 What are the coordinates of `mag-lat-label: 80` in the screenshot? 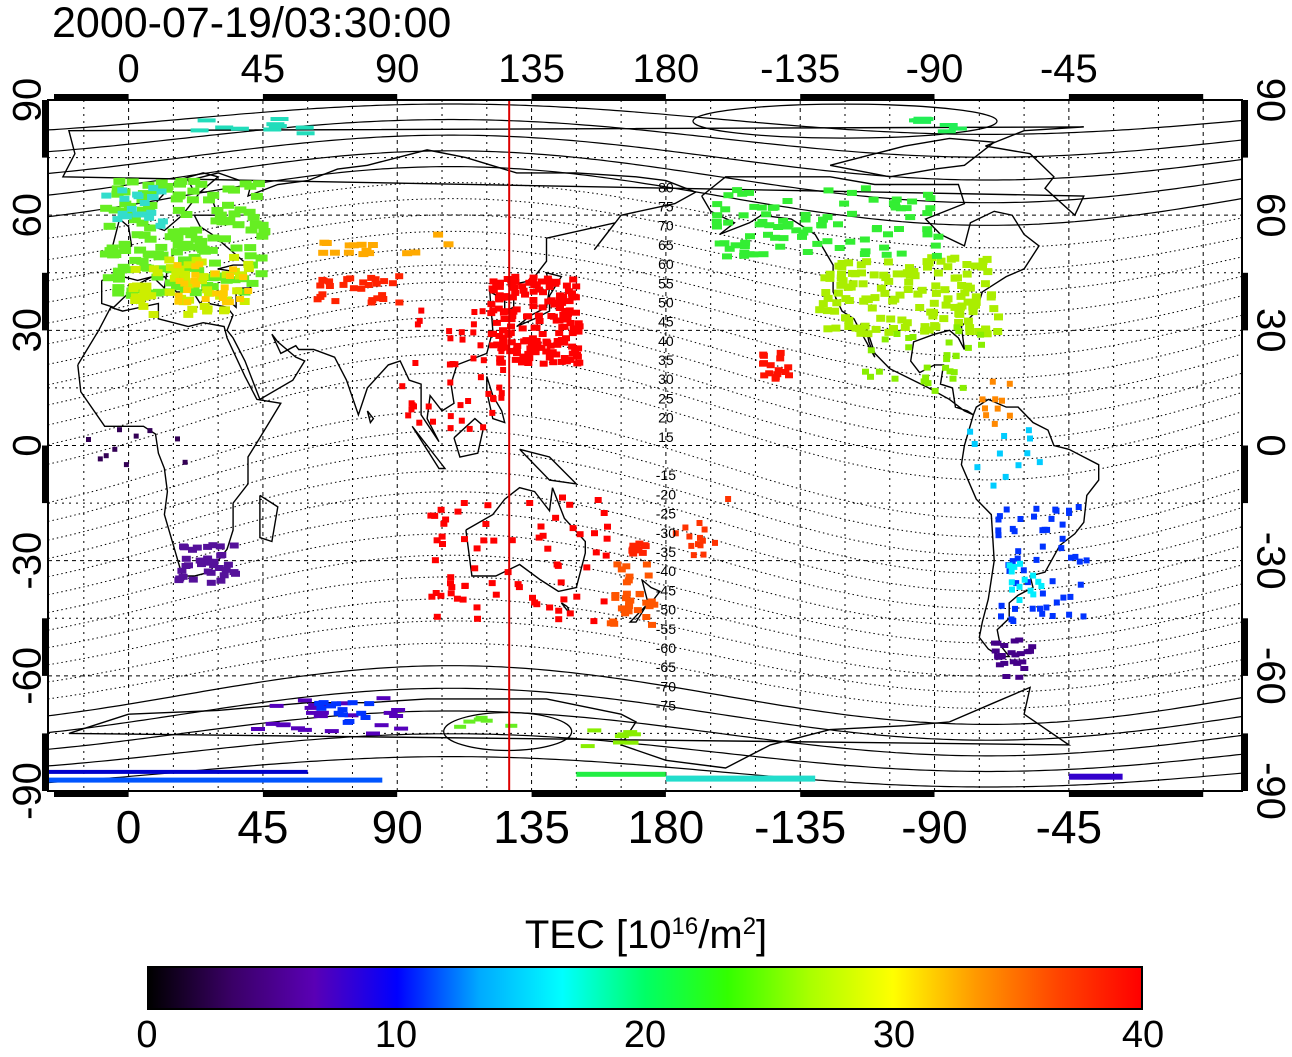 It's located at (666, 187).